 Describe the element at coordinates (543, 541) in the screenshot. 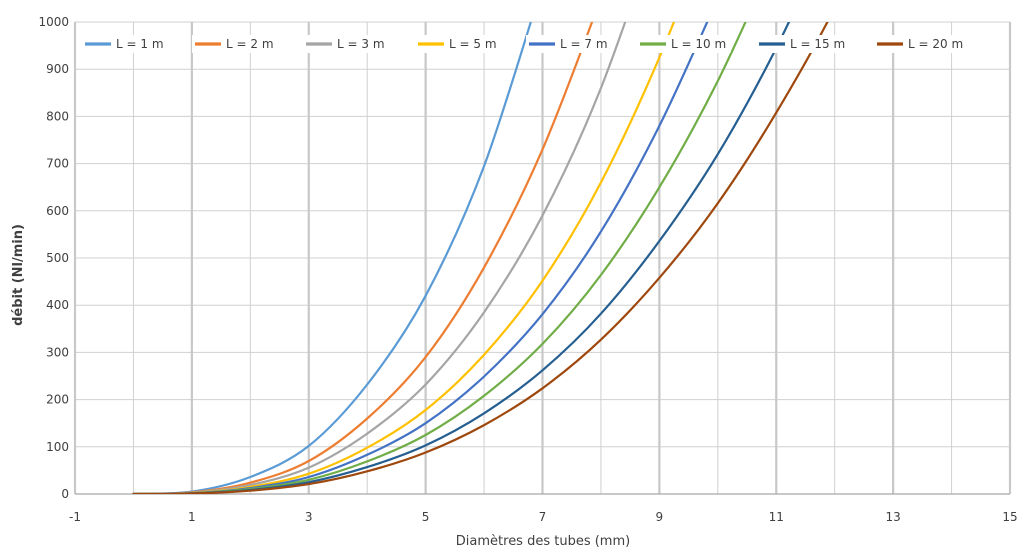

I see `x-axis-title: Diamètres des tubes (mm)` at that location.